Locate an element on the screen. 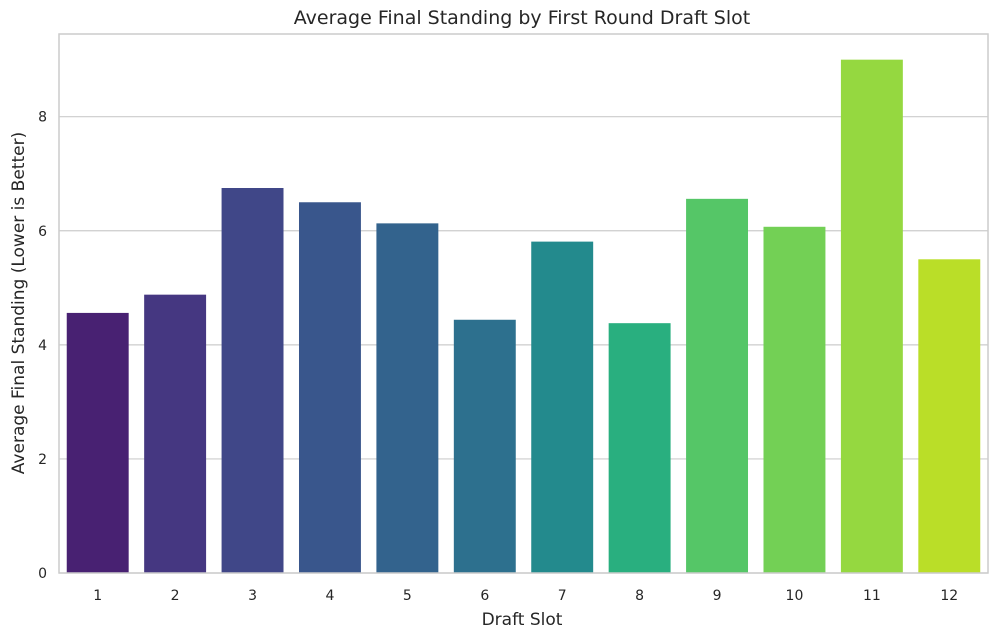  x-tick-label: 9 is located at coordinates (717, 596).